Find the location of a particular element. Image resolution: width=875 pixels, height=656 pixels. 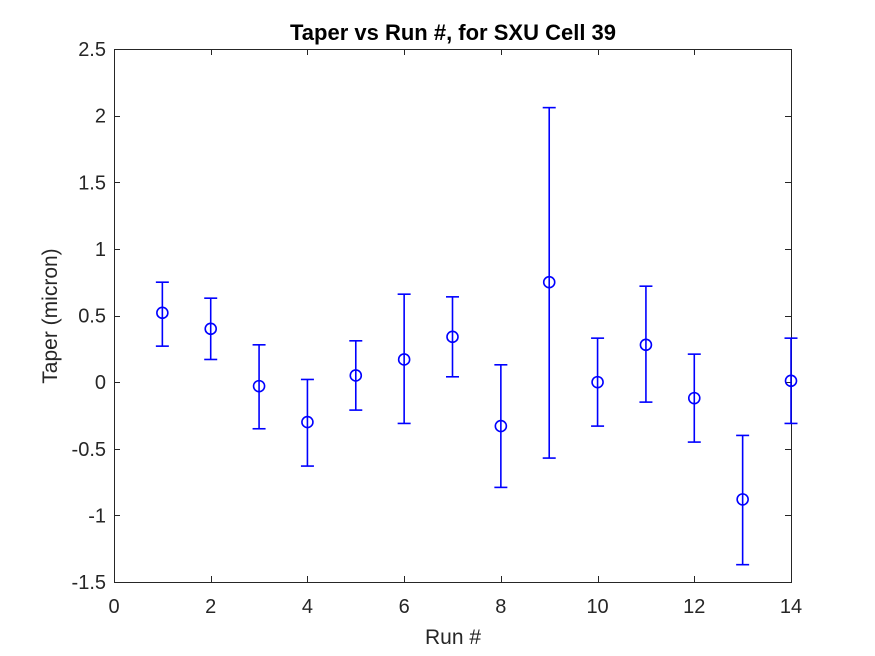

y-tick-label: -0.5 is located at coordinates (89, 450).